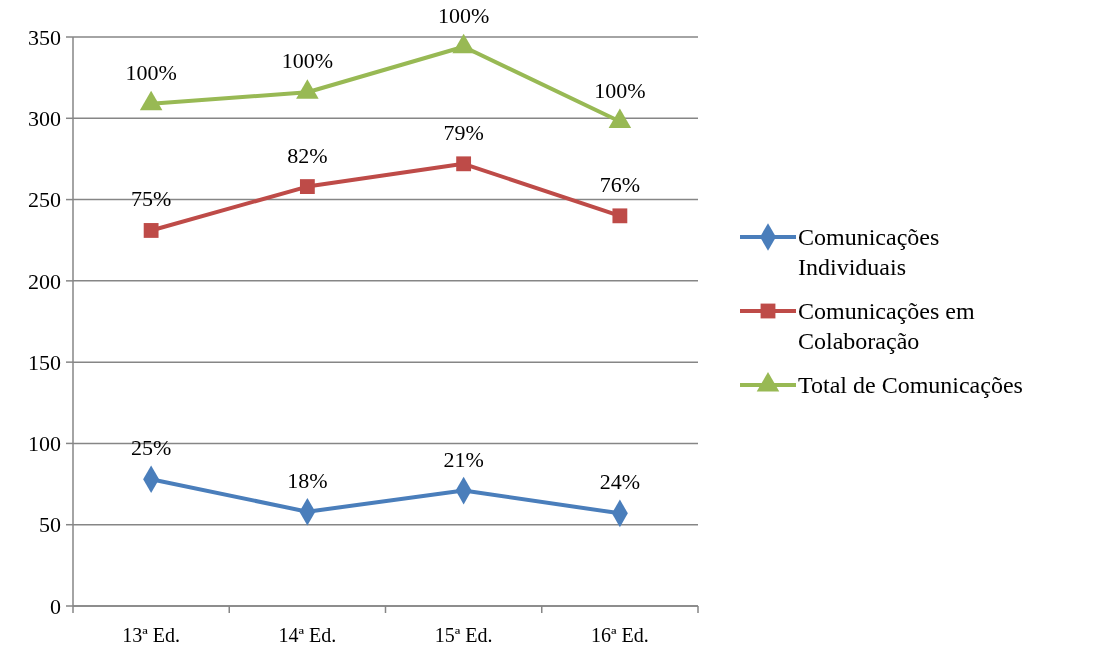  Describe the element at coordinates (307, 155) in the screenshot. I see `annotation: 82%` at that location.